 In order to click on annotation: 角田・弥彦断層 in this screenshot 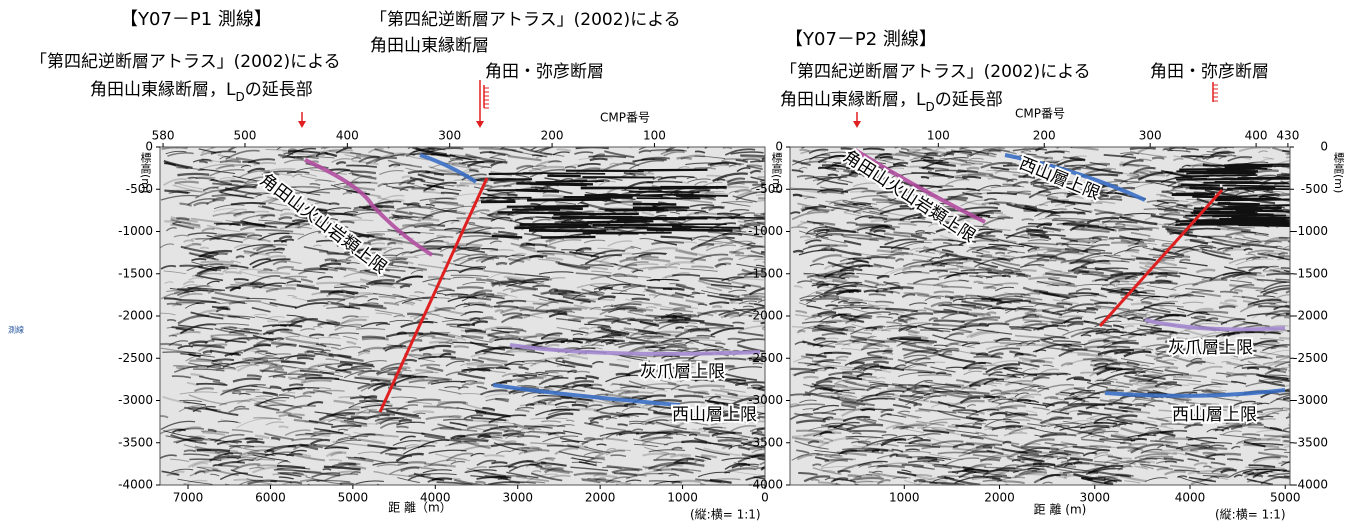, I will do `click(544, 72)`.